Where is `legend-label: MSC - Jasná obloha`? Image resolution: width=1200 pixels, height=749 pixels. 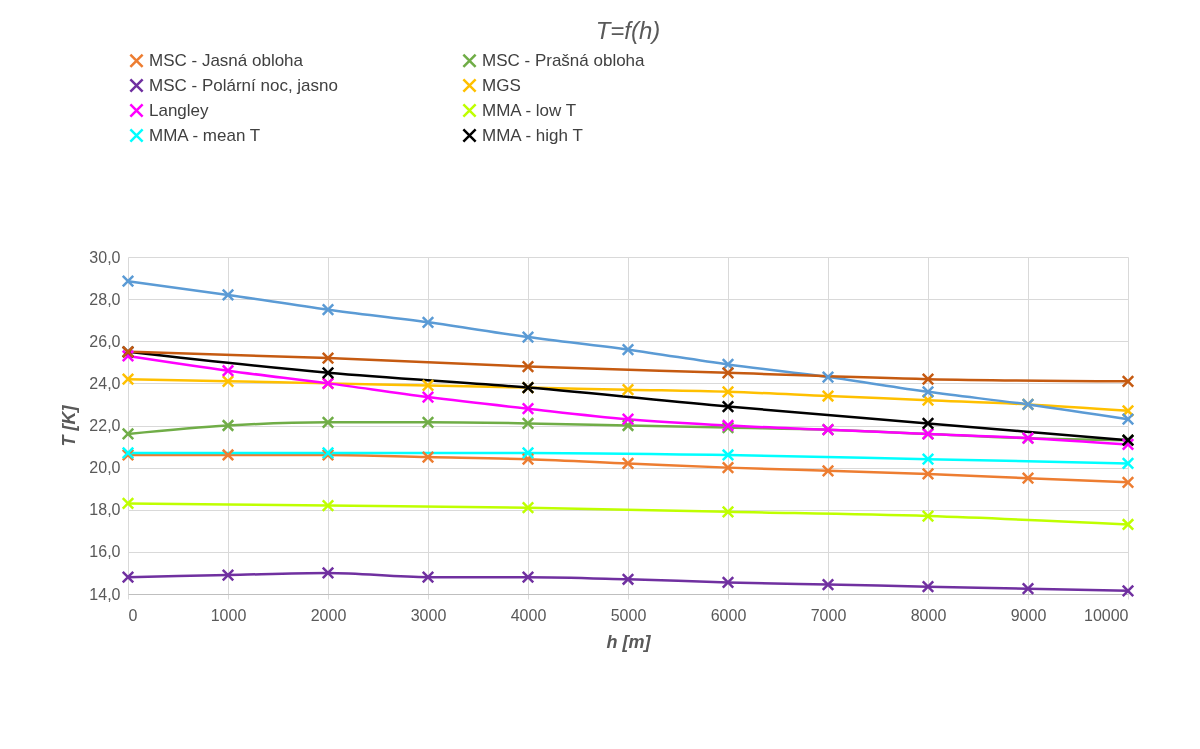 legend-label: MSC - Jasná obloha is located at coordinates (226, 60).